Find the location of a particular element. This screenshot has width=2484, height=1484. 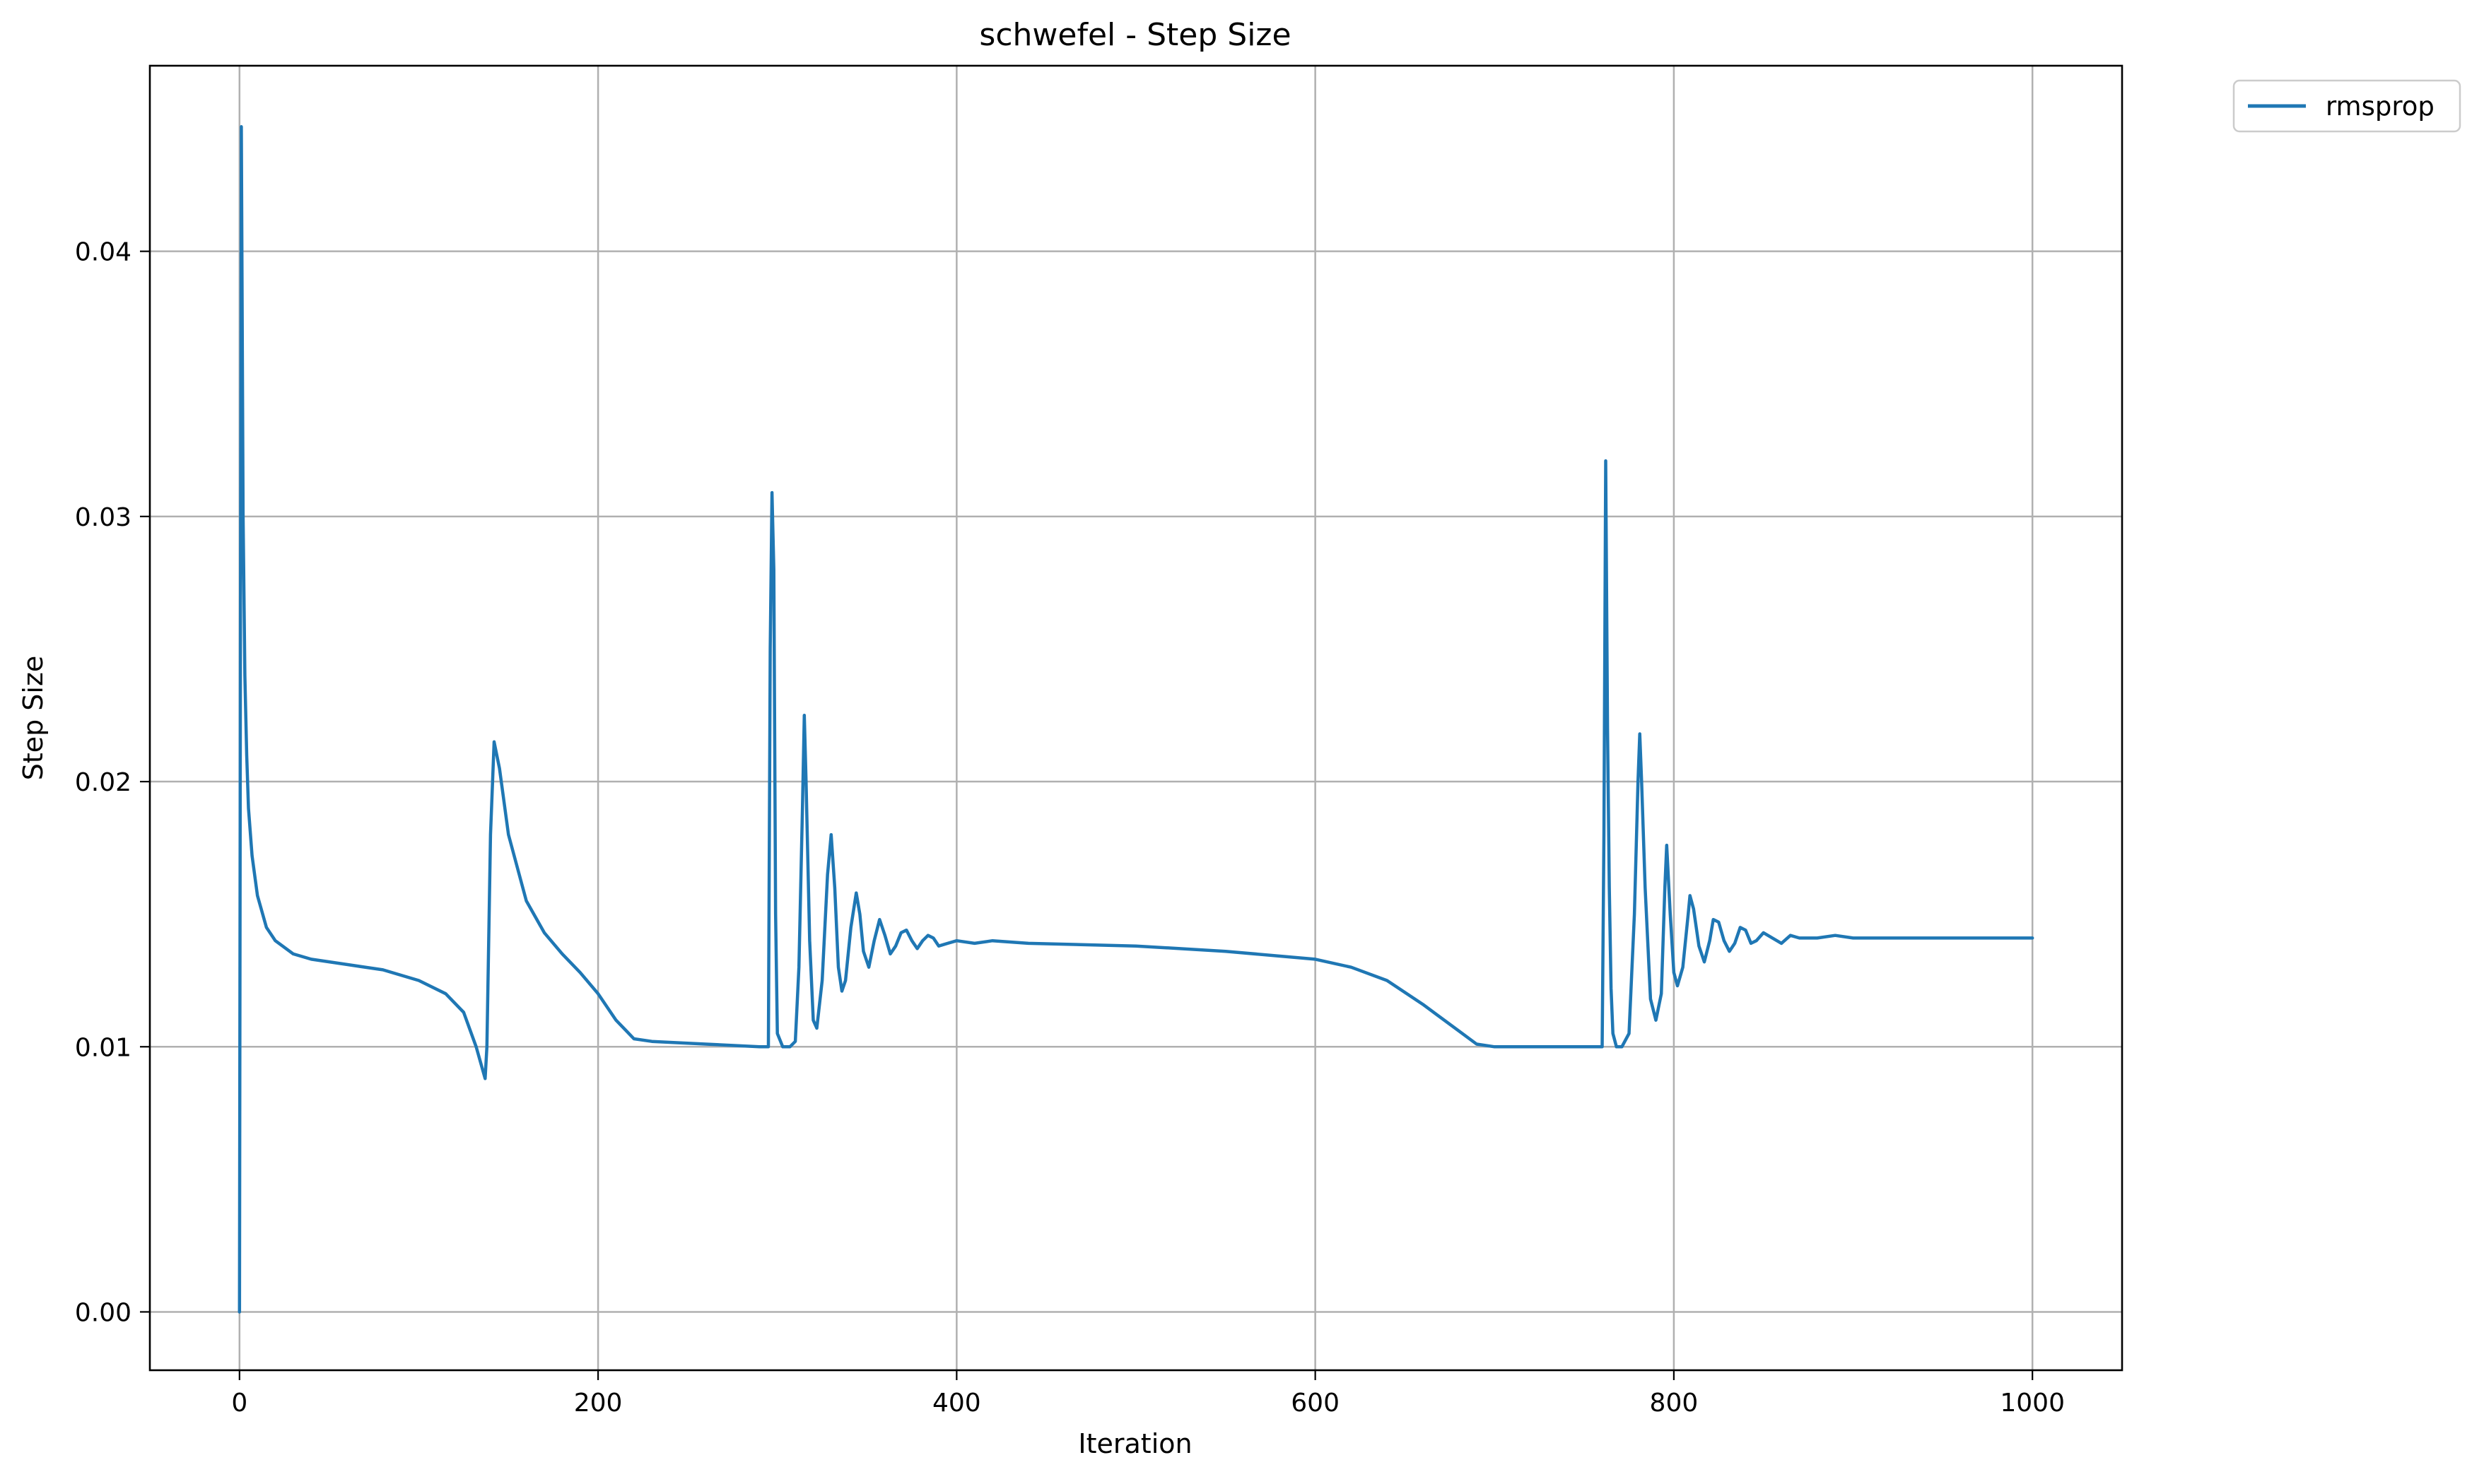

y-tick-label: 0.03 is located at coordinates (103, 517).